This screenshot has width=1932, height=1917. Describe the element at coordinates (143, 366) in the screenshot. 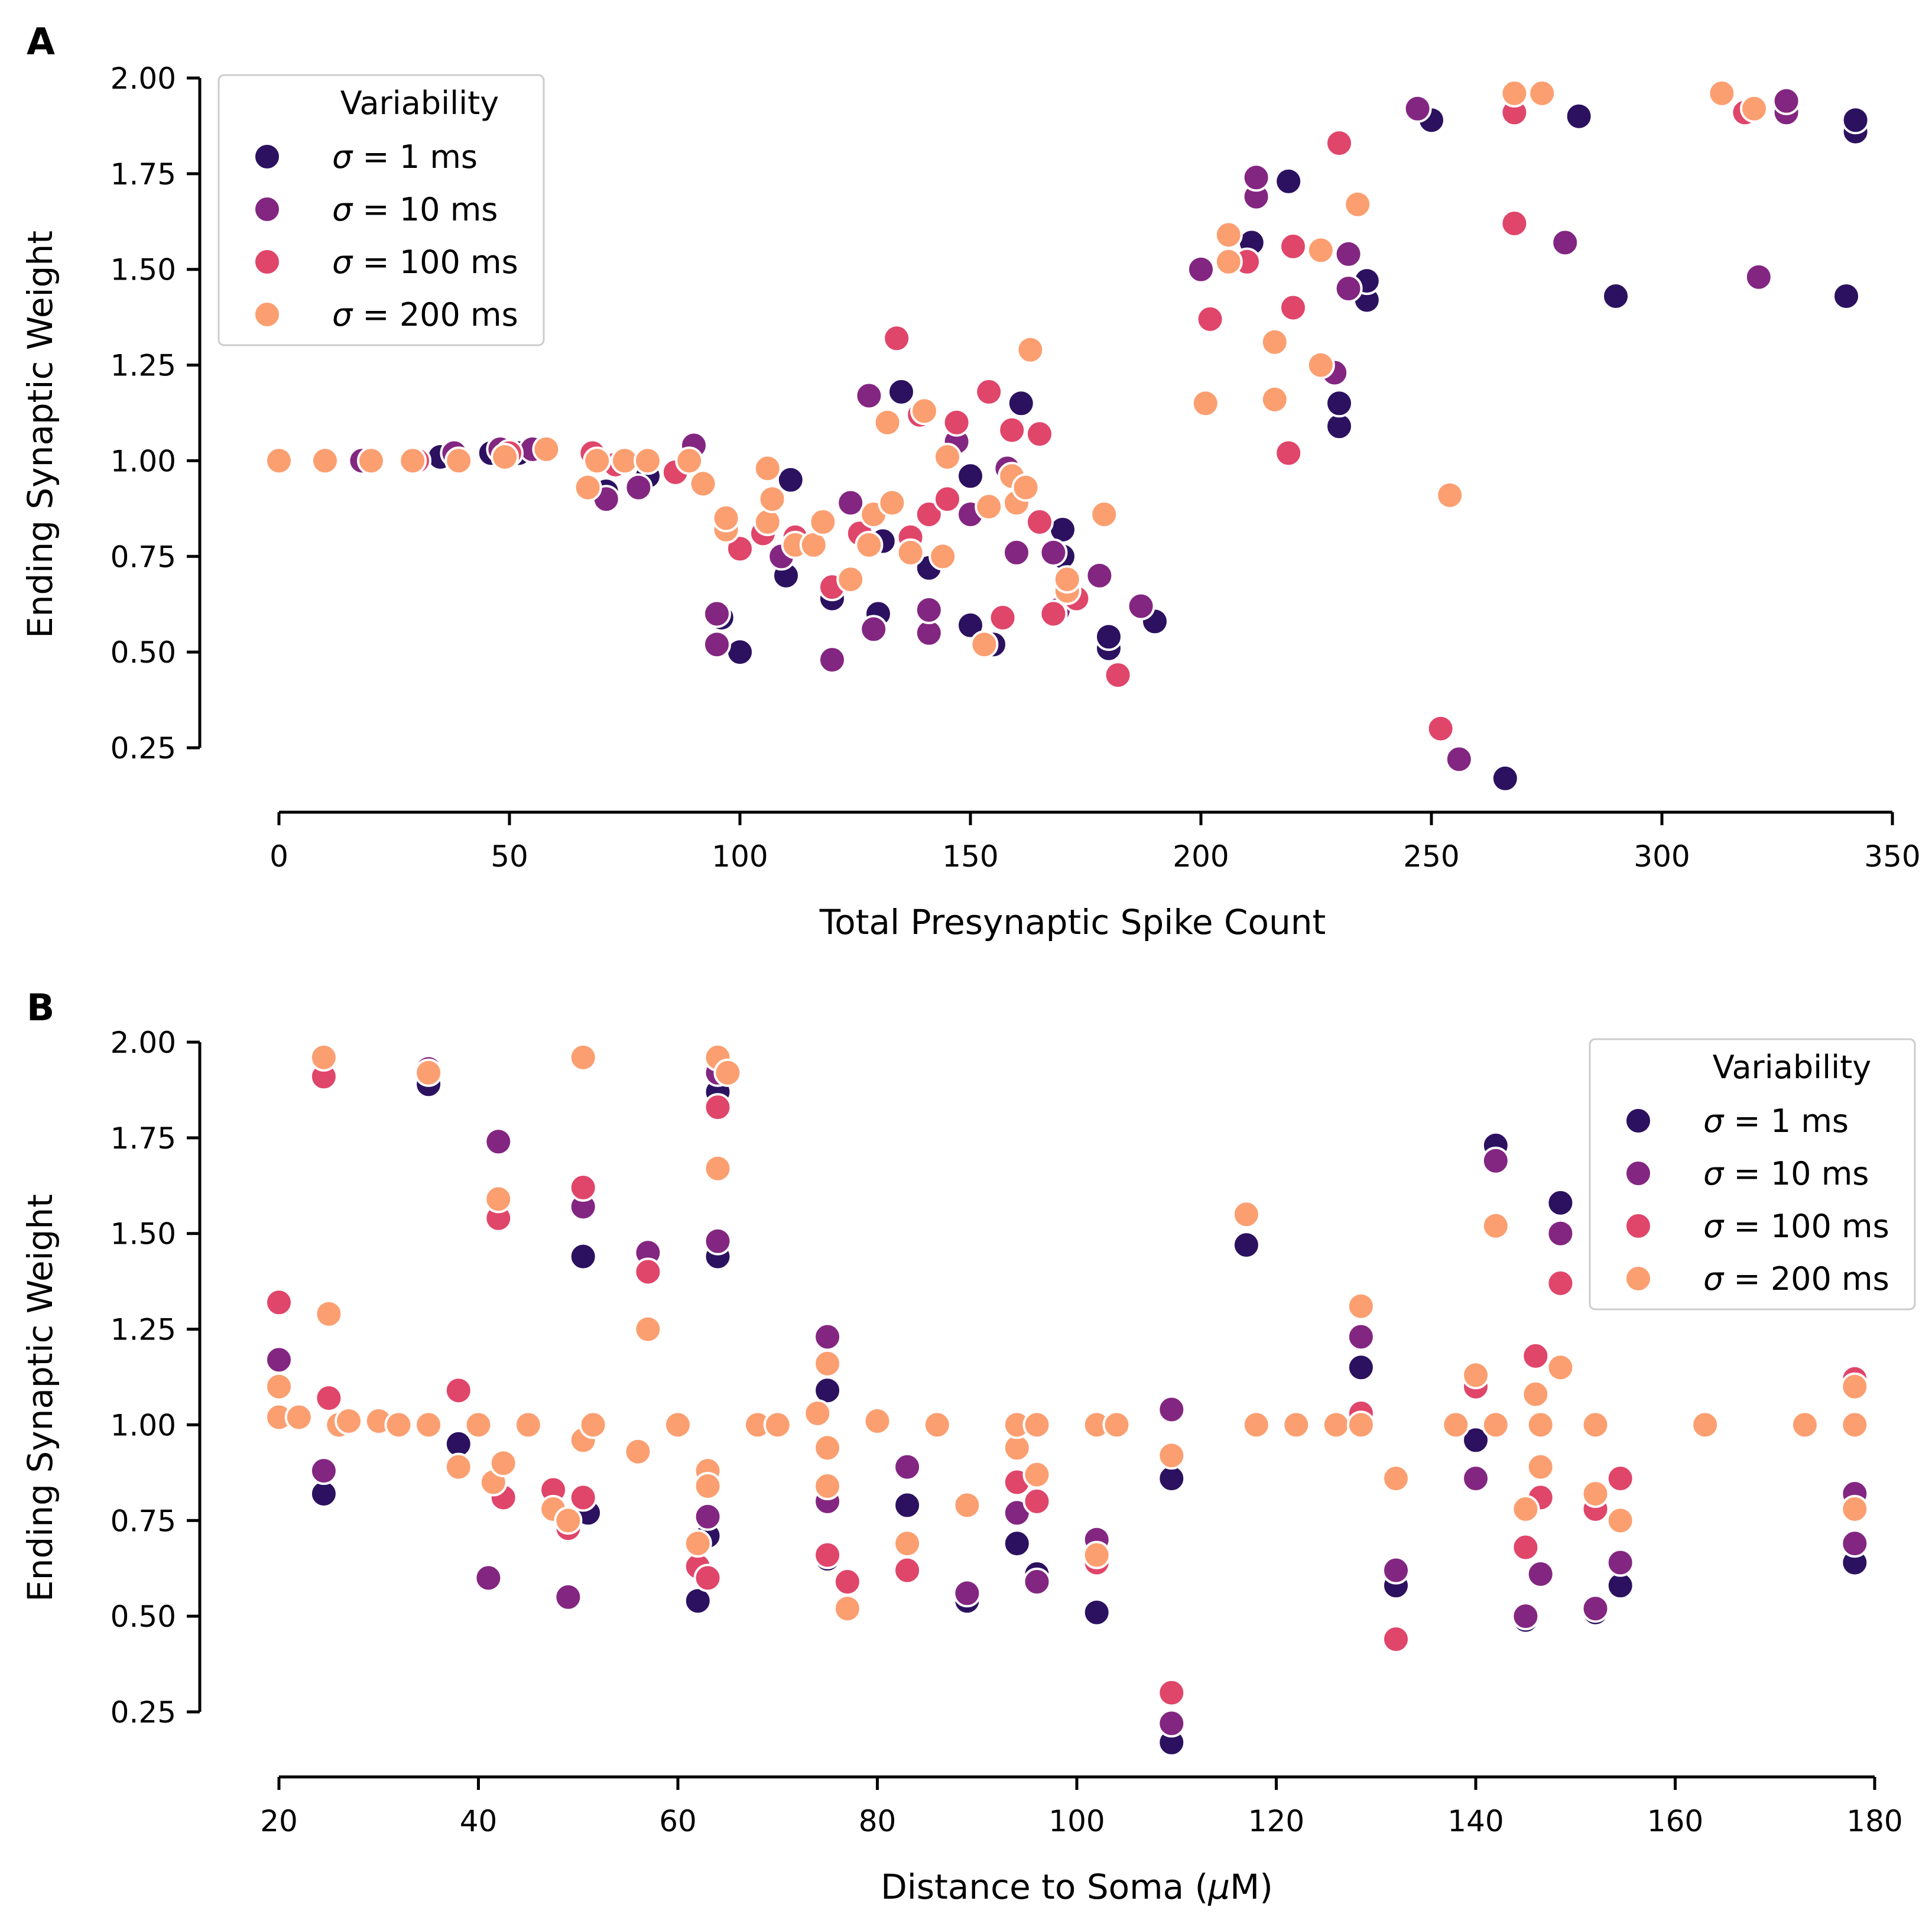

I see `panel-a-y-tick-label: 1.25` at that location.